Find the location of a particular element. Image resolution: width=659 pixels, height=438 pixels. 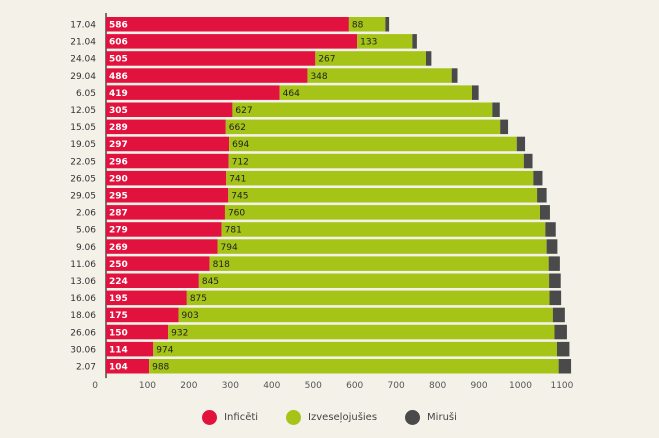

data-label-recovered: 903 is located at coordinates (190, 316).